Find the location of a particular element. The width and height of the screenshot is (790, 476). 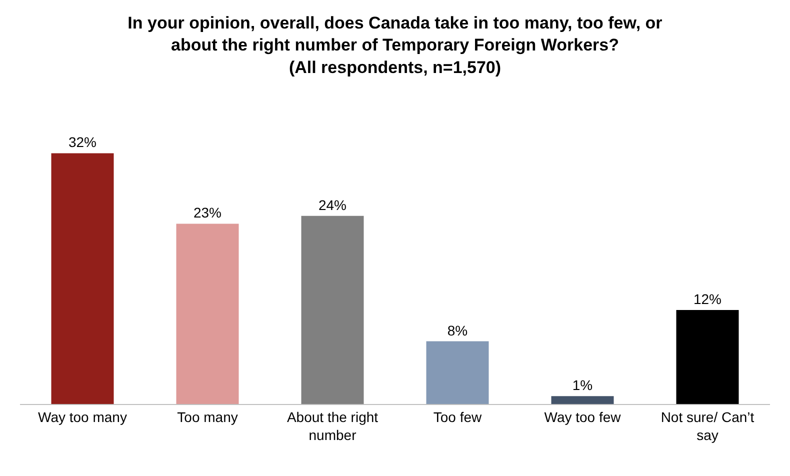

data-label: 1% is located at coordinates (582, 385).